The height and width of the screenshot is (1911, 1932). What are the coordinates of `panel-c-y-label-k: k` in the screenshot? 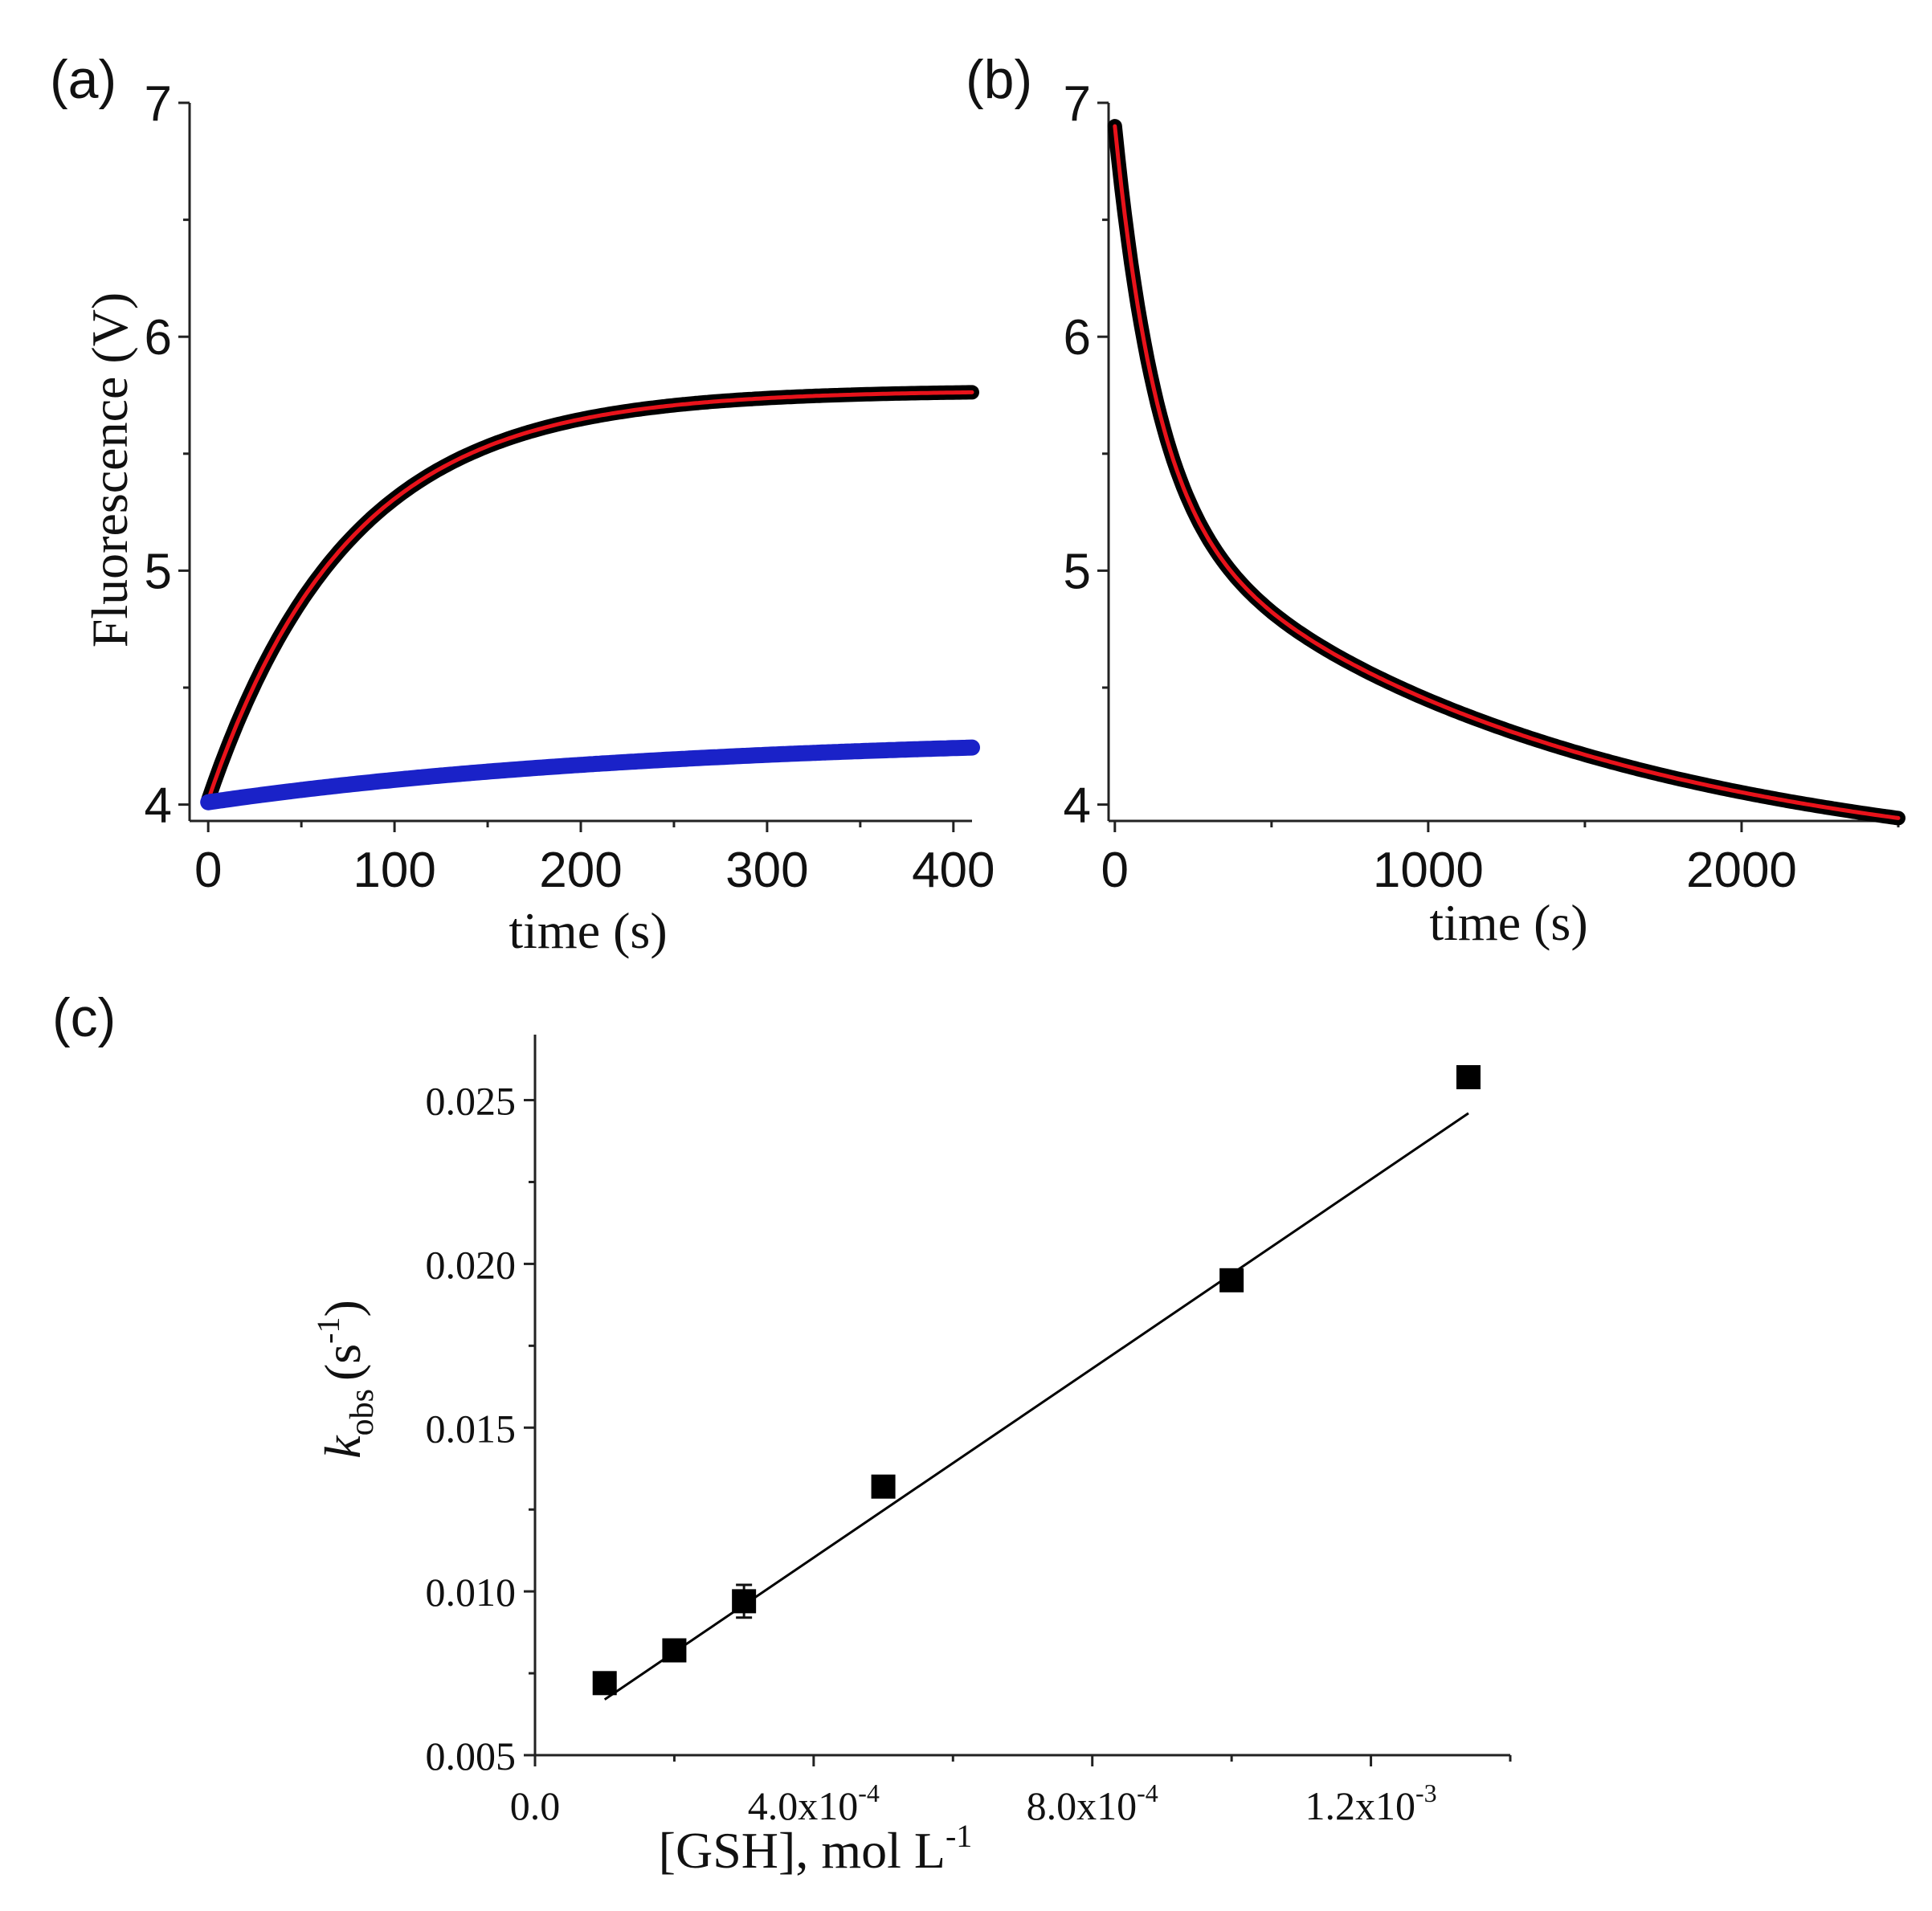 It's located at (343, 1447).